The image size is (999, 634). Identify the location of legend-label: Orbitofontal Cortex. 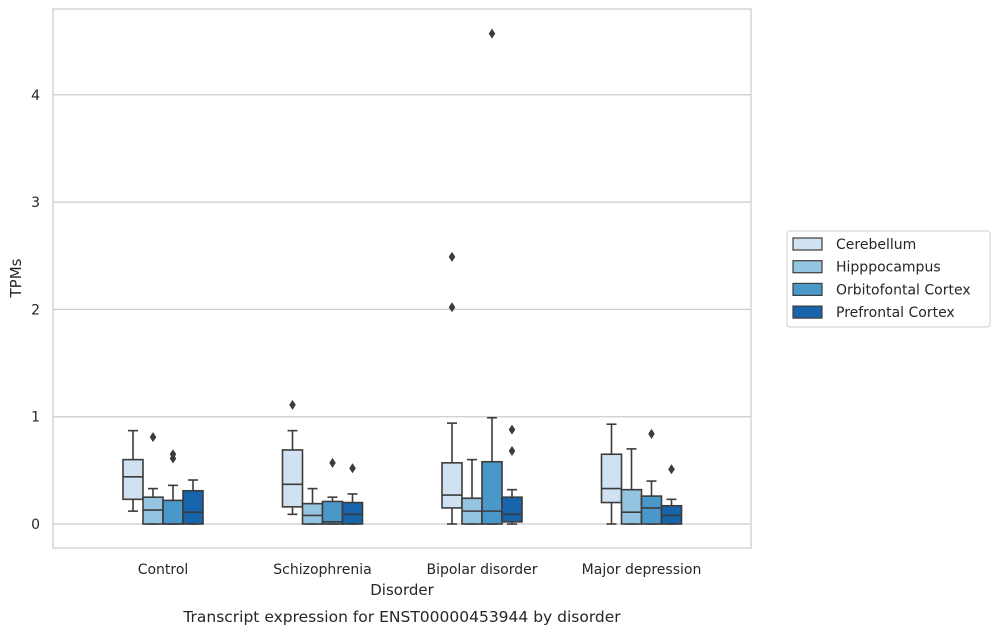
(903, 290).